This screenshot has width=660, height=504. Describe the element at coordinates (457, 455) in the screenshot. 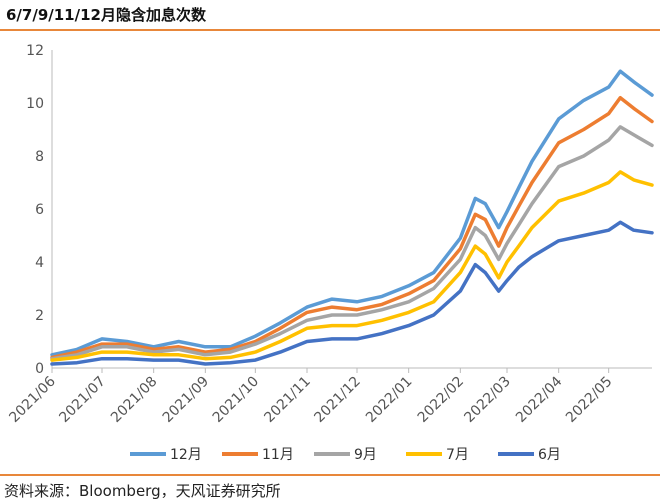

I see `legend-label-3: 7月` at that location.